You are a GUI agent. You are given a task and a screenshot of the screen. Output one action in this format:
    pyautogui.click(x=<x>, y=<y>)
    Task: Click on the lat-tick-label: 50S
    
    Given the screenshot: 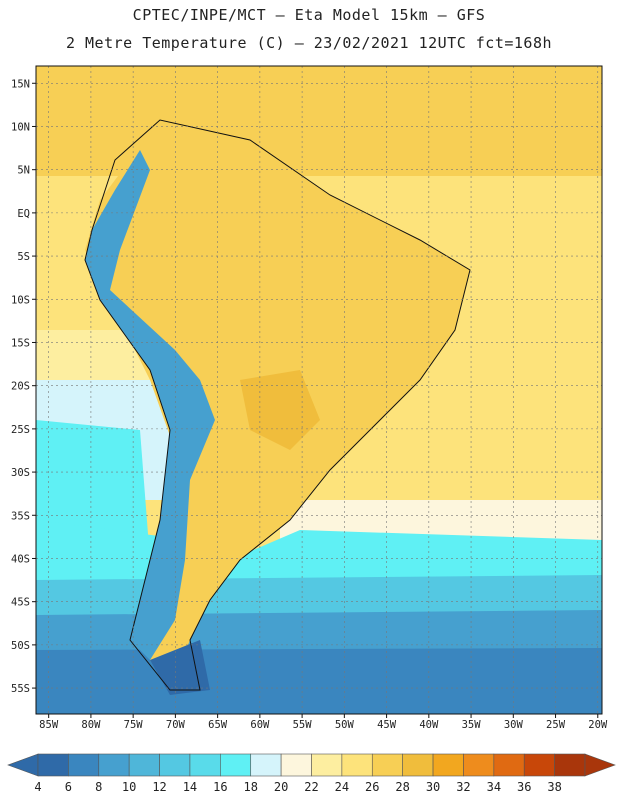 What is the action you would take?
    pyautogui.click(x=20, y=646)
    